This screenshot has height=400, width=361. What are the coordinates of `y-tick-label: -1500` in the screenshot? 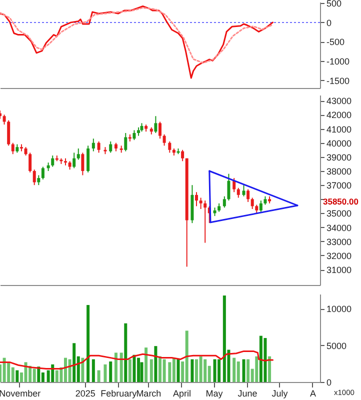 It's located at (338, 81).